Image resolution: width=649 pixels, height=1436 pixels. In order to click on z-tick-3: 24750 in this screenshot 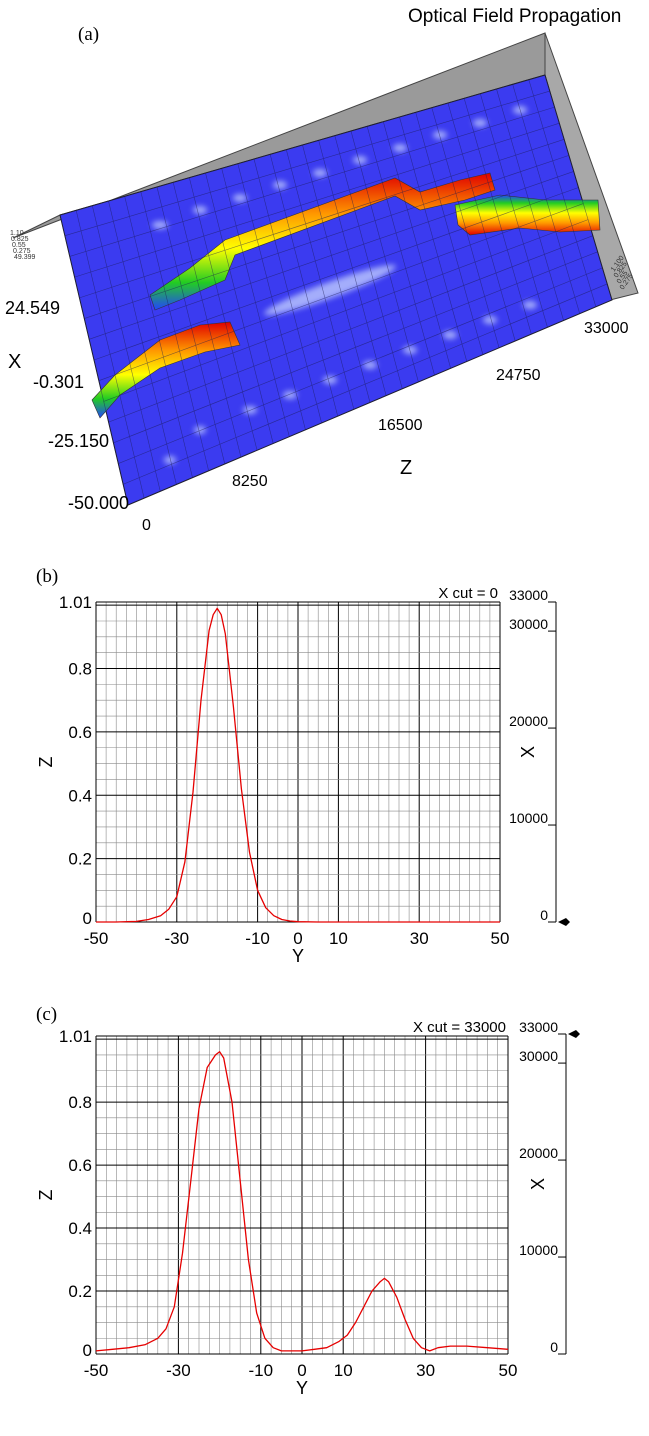, I will do `click(518, 375)`.